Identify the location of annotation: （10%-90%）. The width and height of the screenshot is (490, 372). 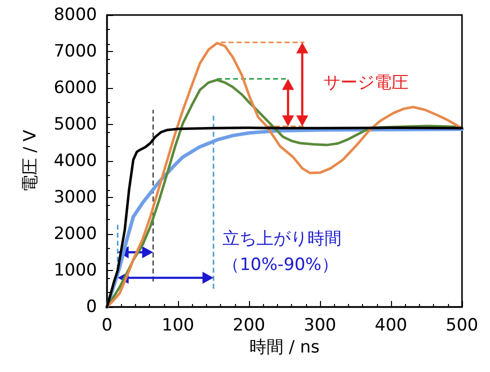
(280, 265).